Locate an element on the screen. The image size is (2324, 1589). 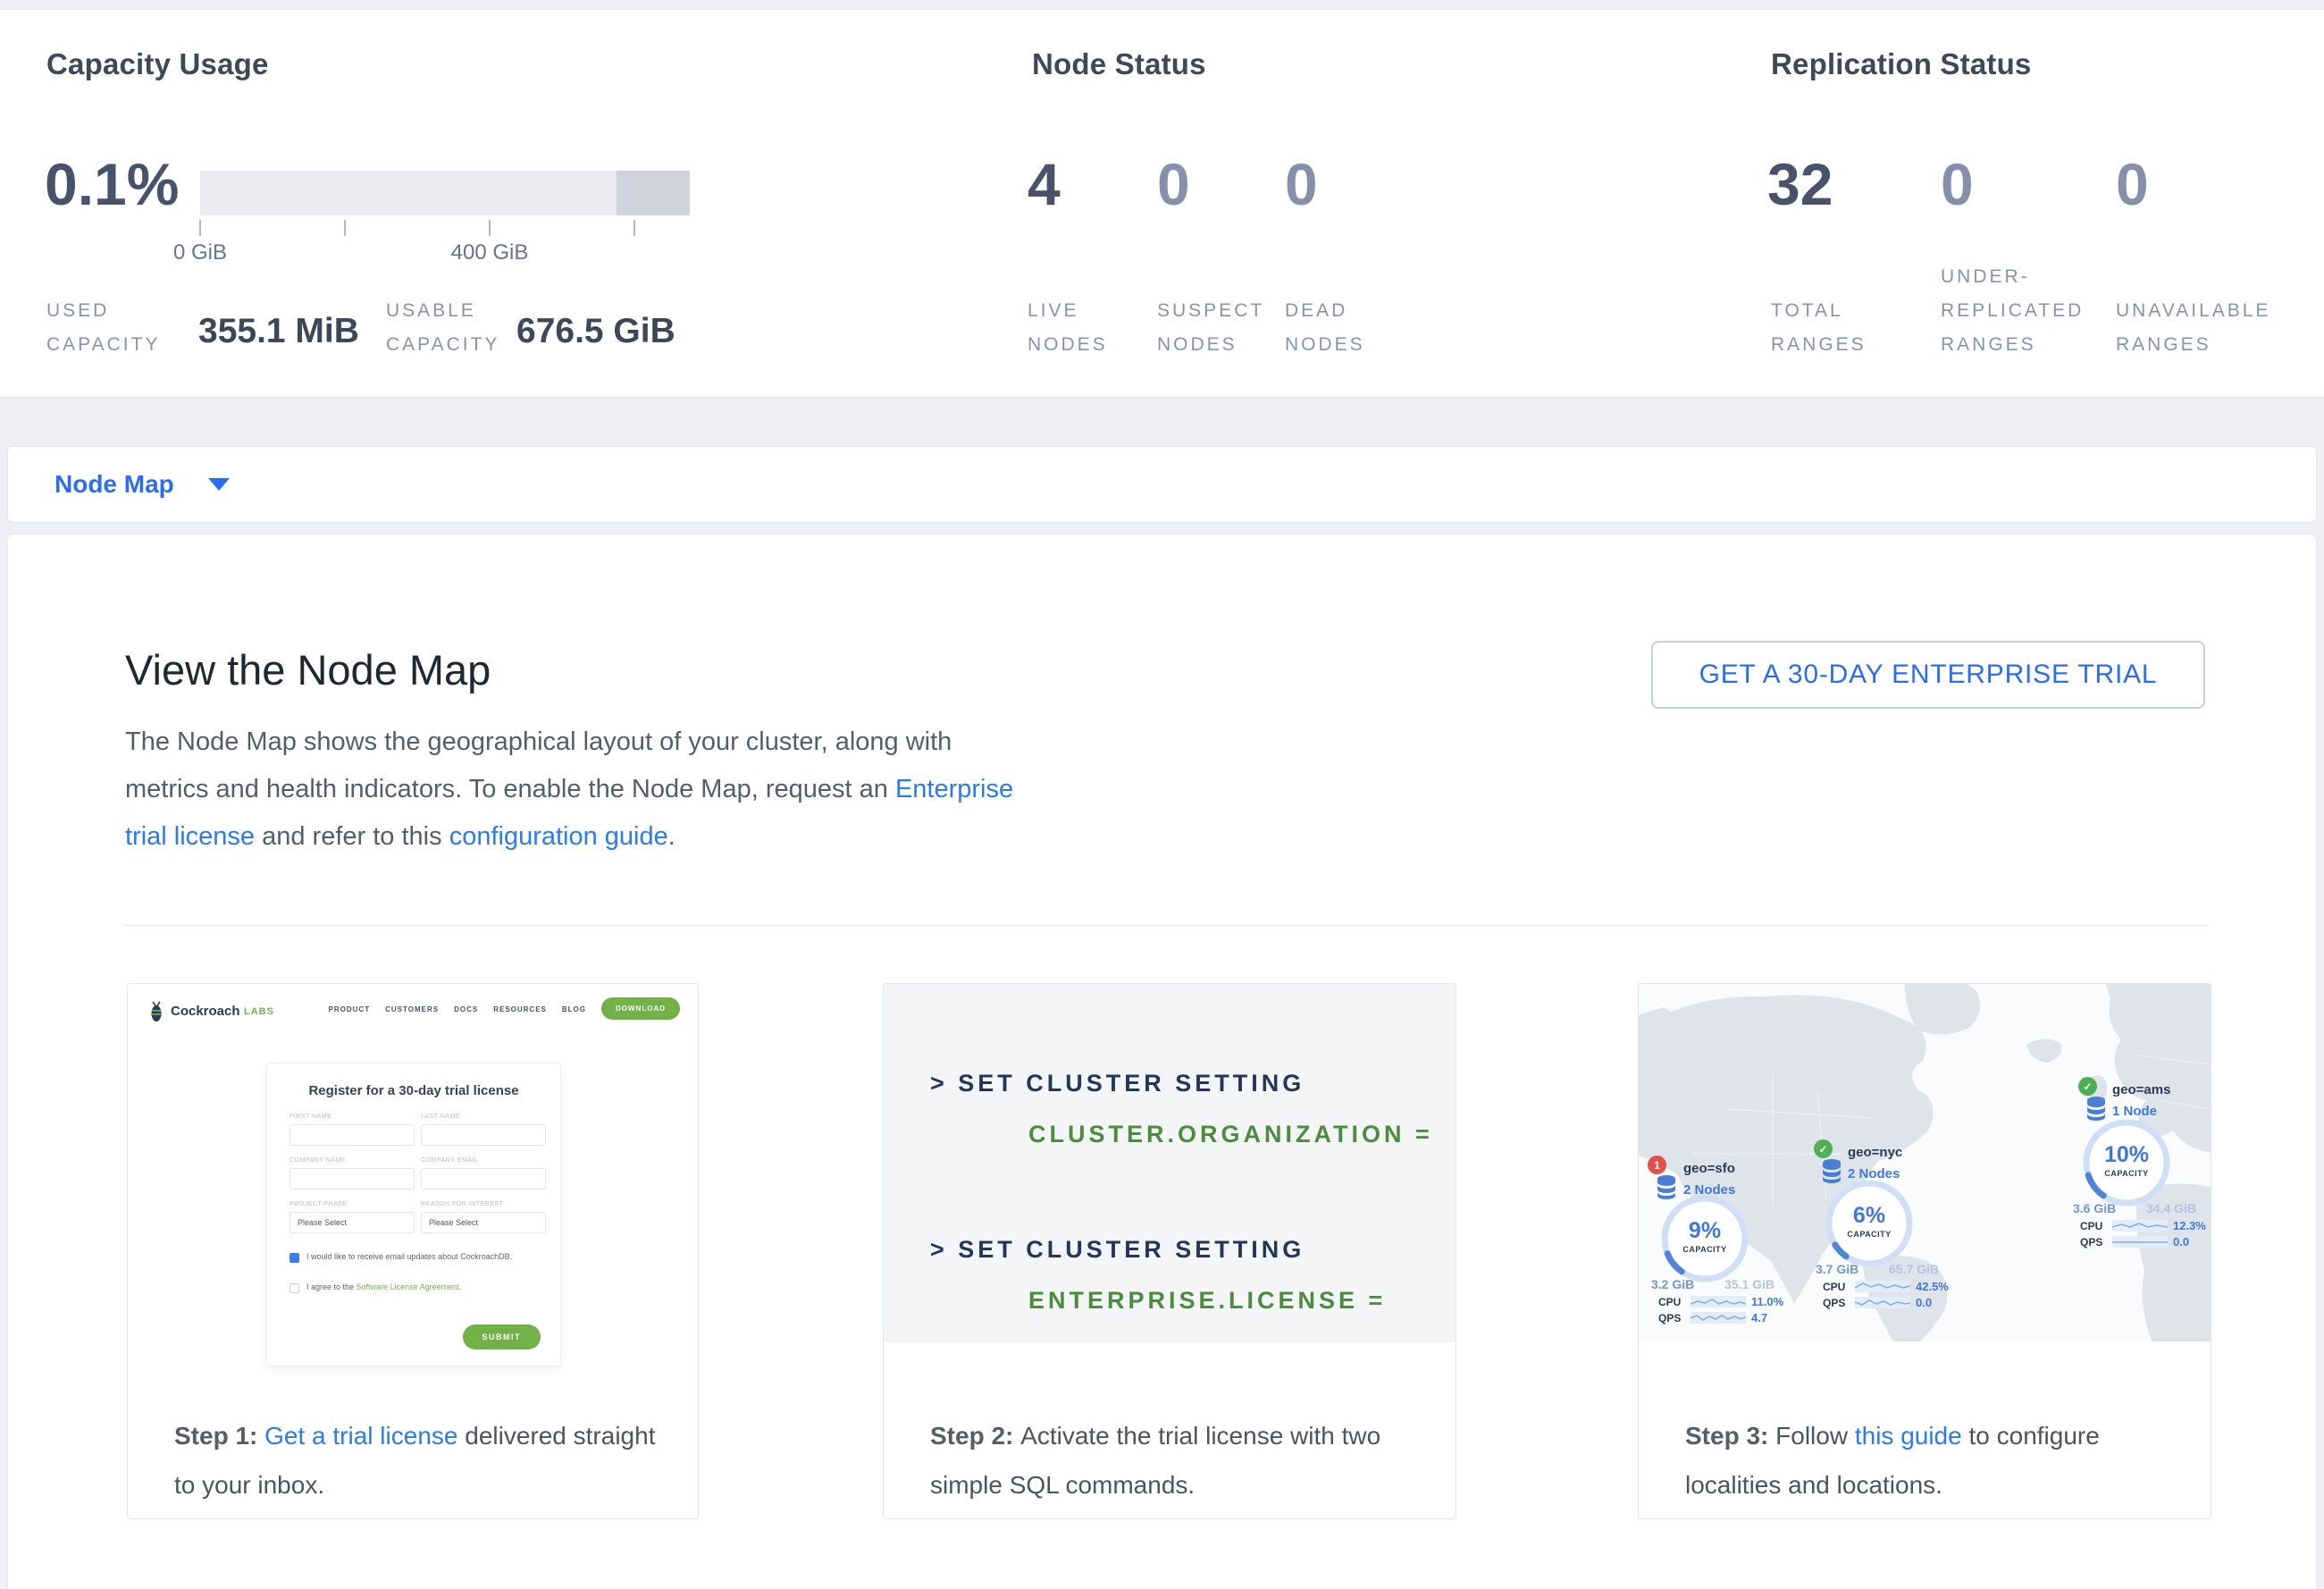
dead-nodes-label: DEAD NODES is located at coordinates (1325, 327).